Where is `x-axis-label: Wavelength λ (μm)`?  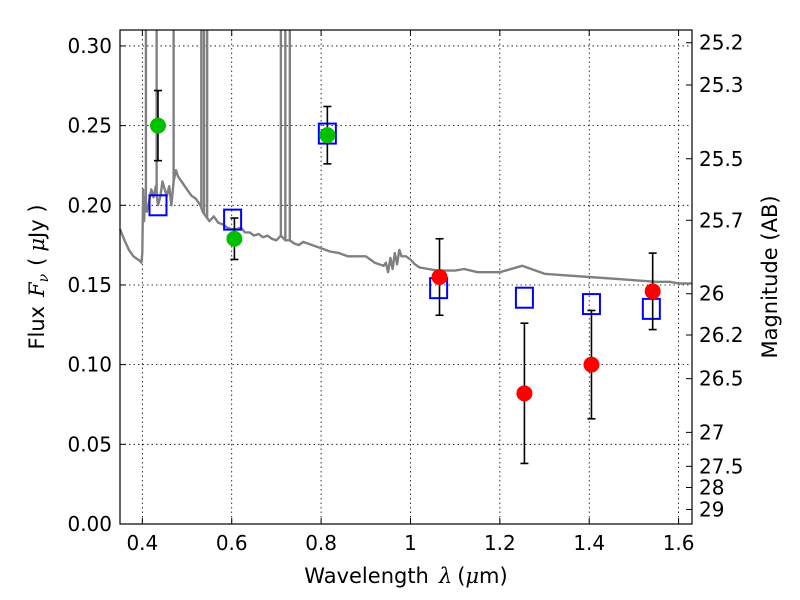 x-axis-label: Wavelength λ (μm) is located at coordinates (405, 576).